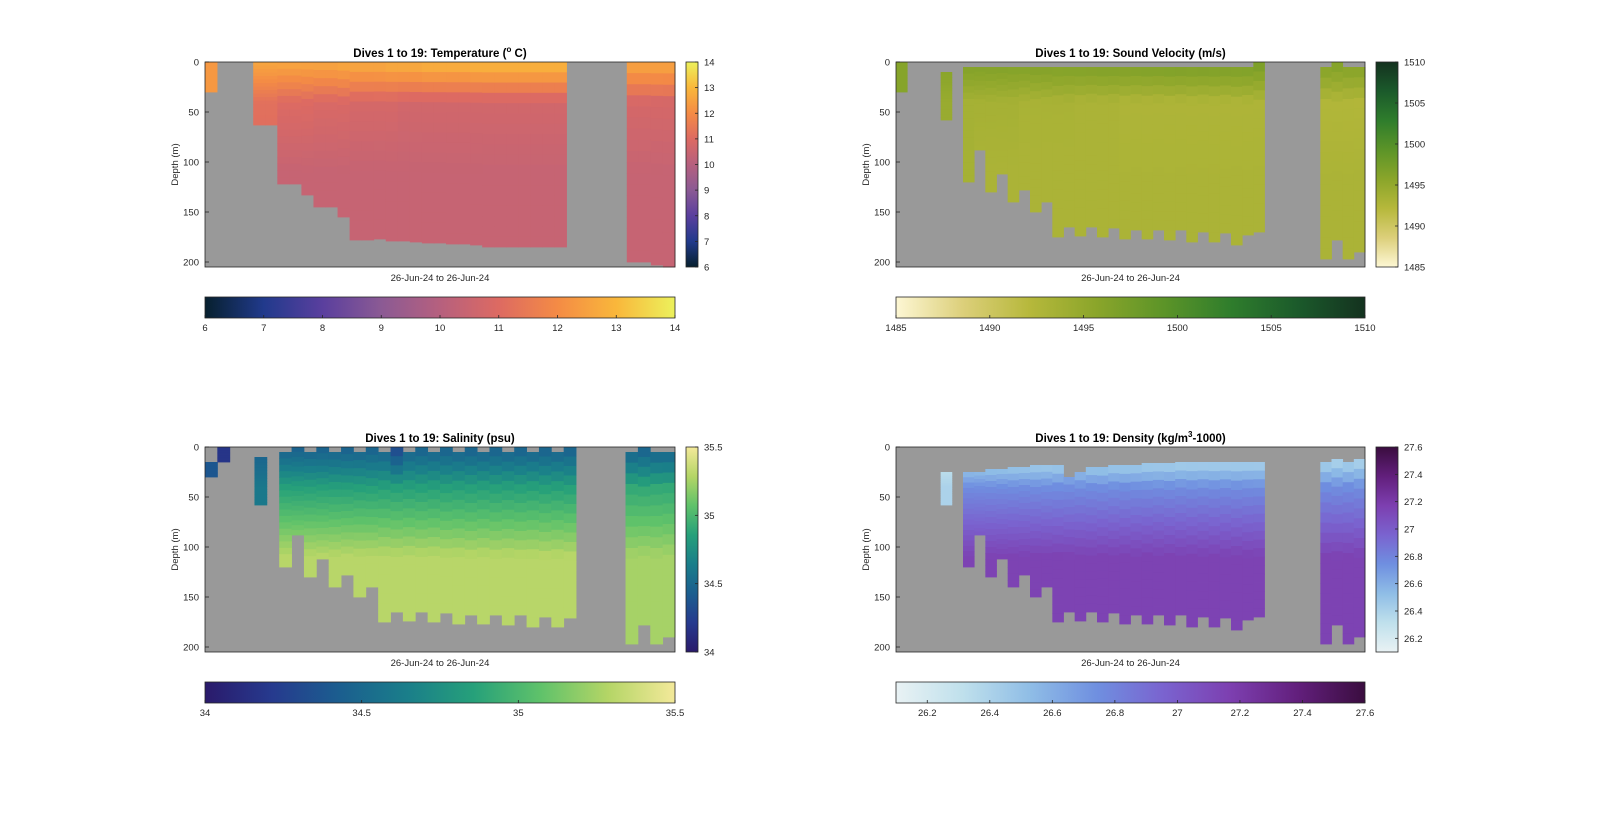  I want to click on y-tick-label: 50, so click(884, 498).